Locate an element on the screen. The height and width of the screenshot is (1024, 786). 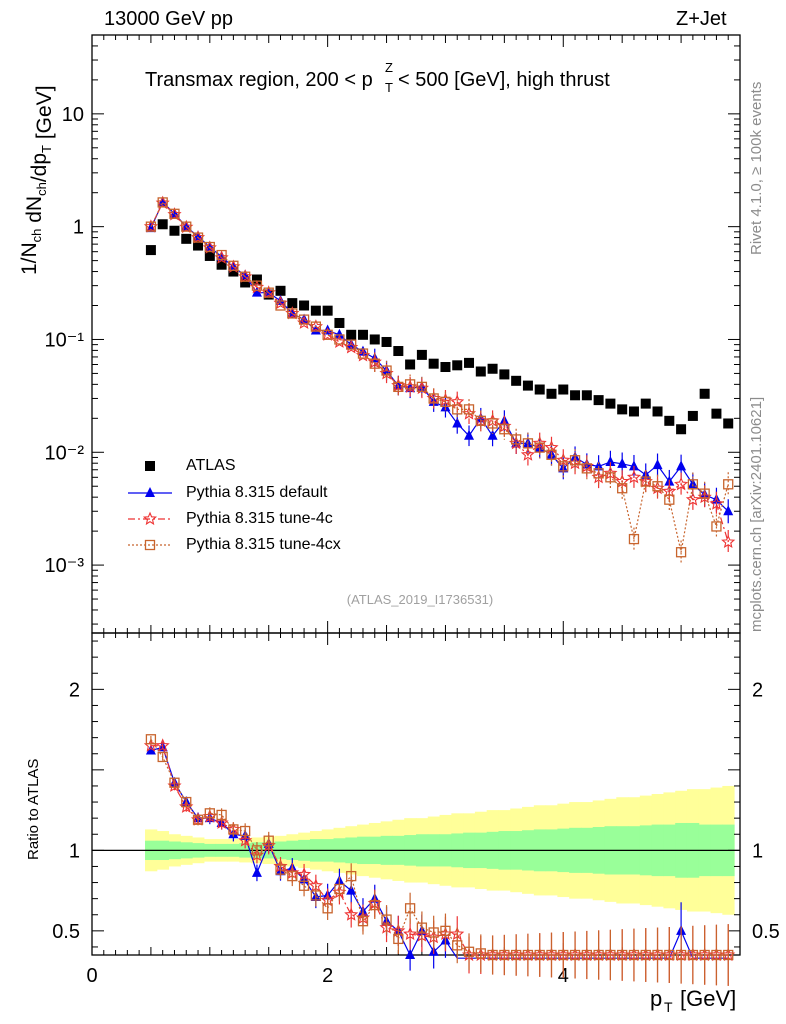
x-tick-label: 0 is located at coordinates (91, 976).